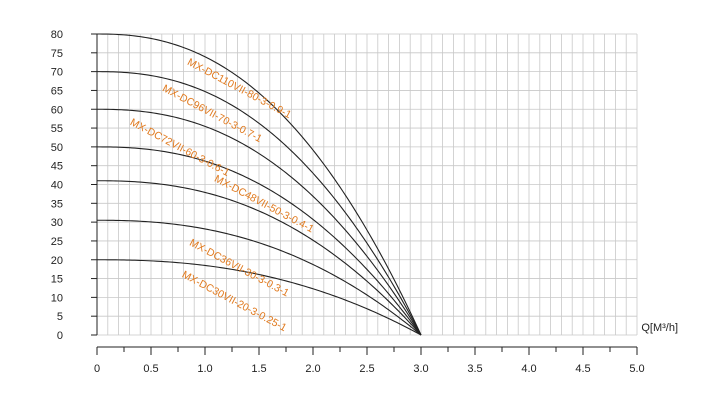  I want to click on x-tick-label: 4.5, so click(582, 369).